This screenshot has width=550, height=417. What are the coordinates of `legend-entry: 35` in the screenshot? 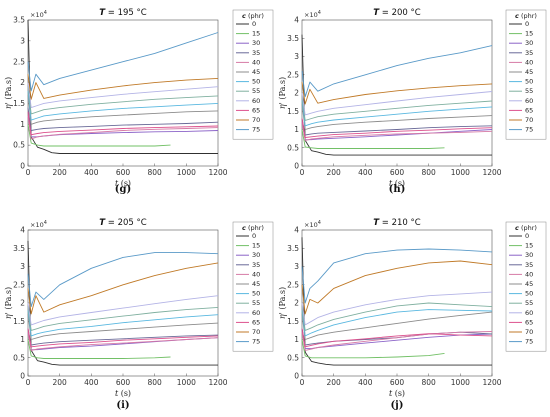 It's located at (529, 53).